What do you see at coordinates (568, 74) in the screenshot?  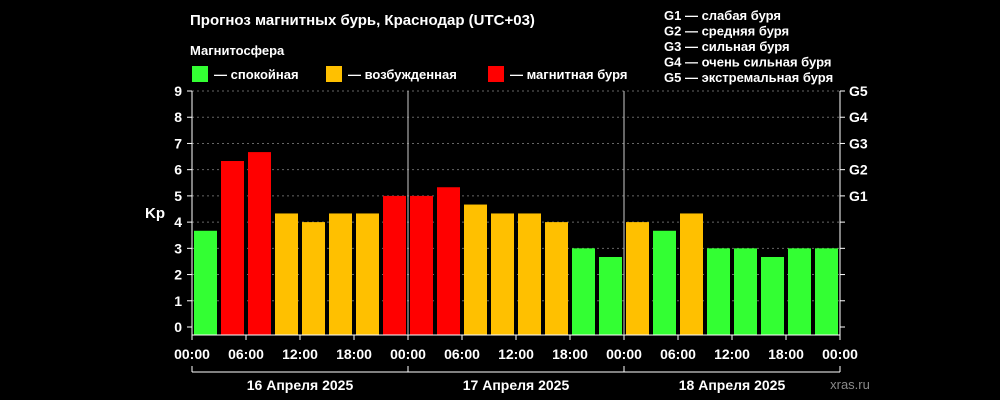 I see `legend-label-2: — магнитная буря` at bounding box center [568, 74].